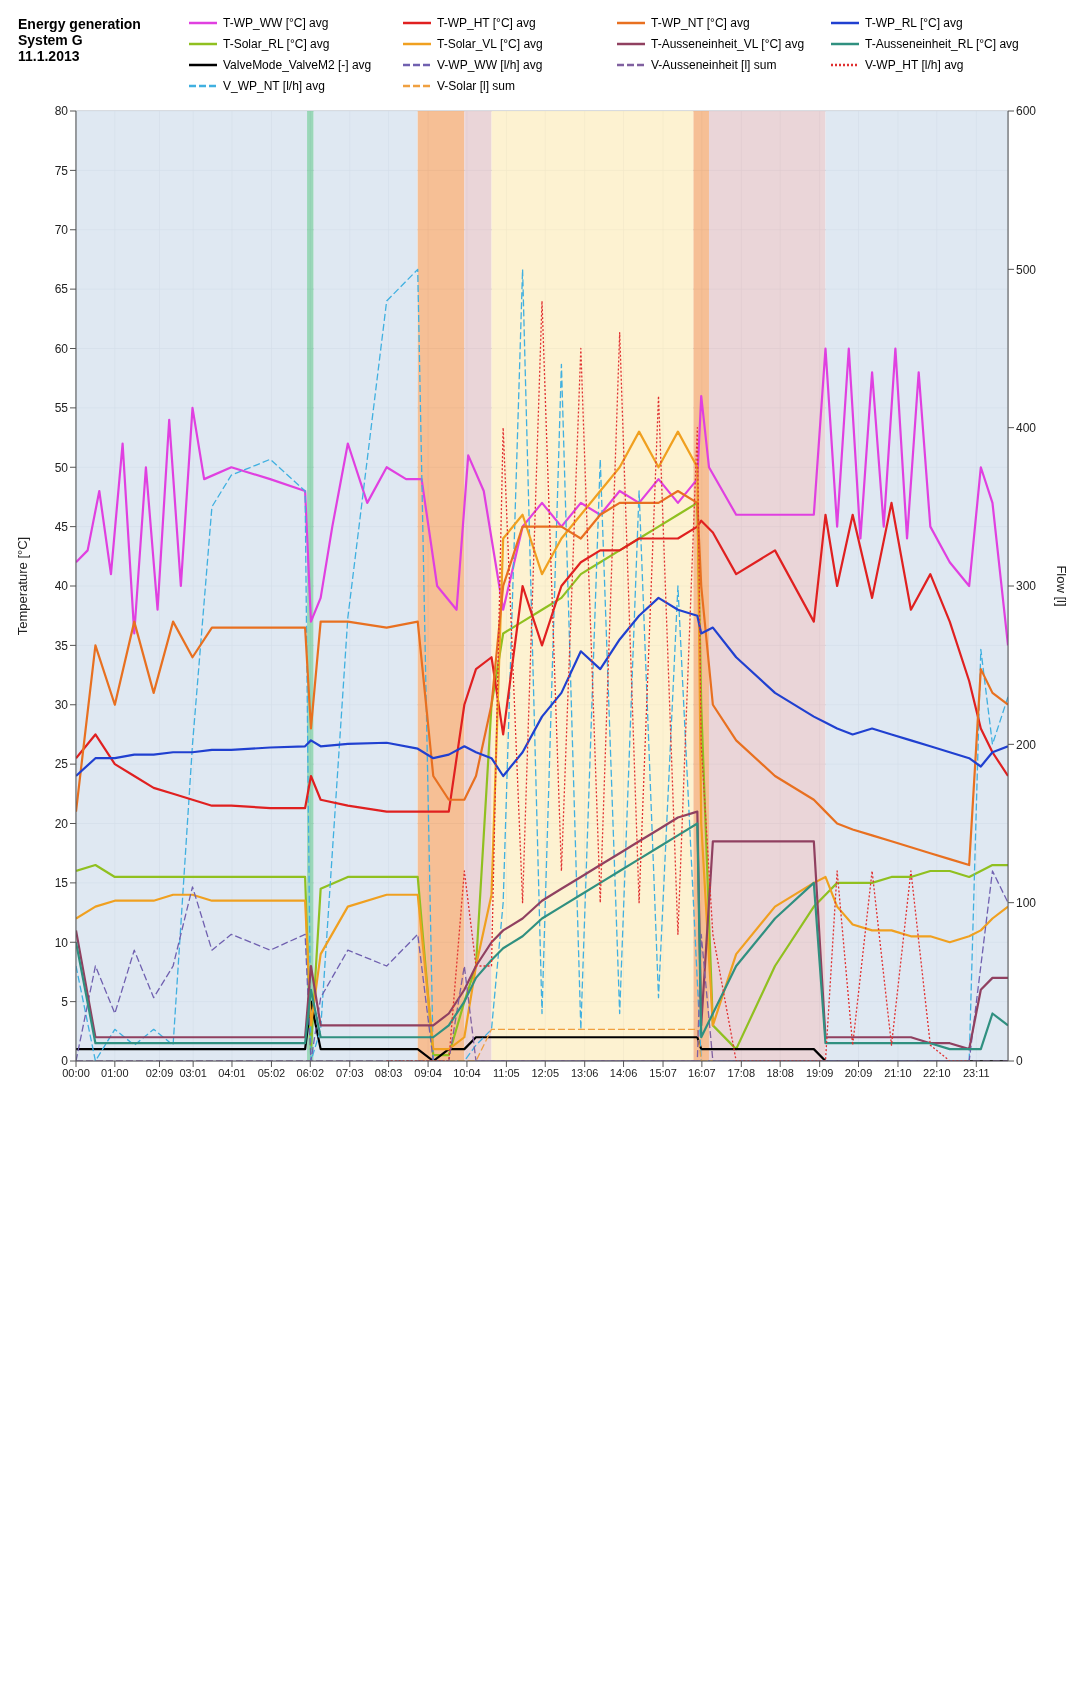 The height and width of the screenshot is (1682, 1084). What do you see at coordinates (942, 44) in the screenshot?
I see `legend-label: T-Ausseneinheit_RL [°C] avg` at bounding box center [942, 44].